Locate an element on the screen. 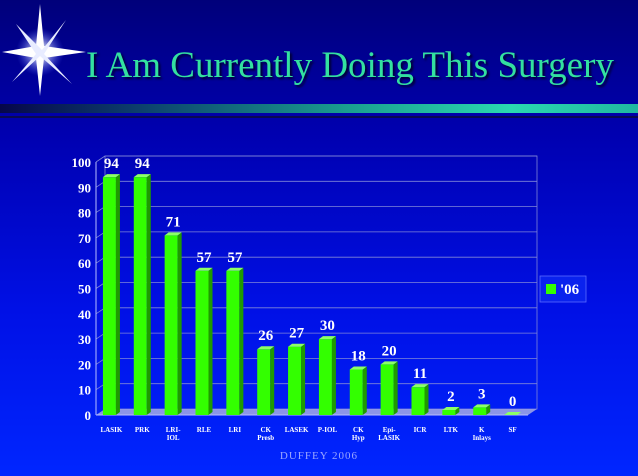  x-tick-label: ICR is located at coordinates (421, 430).